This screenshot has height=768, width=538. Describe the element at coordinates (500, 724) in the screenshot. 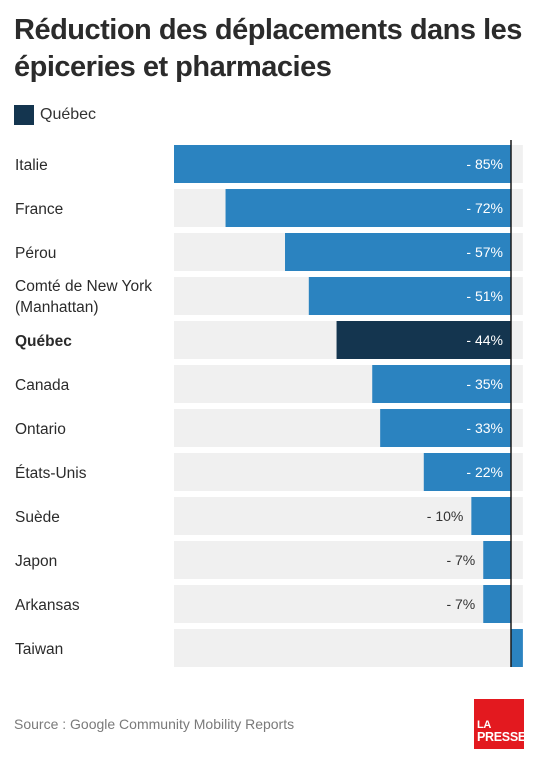

I see `la-presse-logo: LA PRESSE` at that location.